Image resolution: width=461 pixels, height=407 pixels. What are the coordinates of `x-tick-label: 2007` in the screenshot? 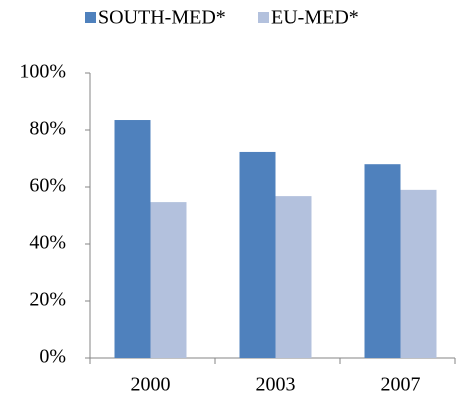 It's located at (401, 385).